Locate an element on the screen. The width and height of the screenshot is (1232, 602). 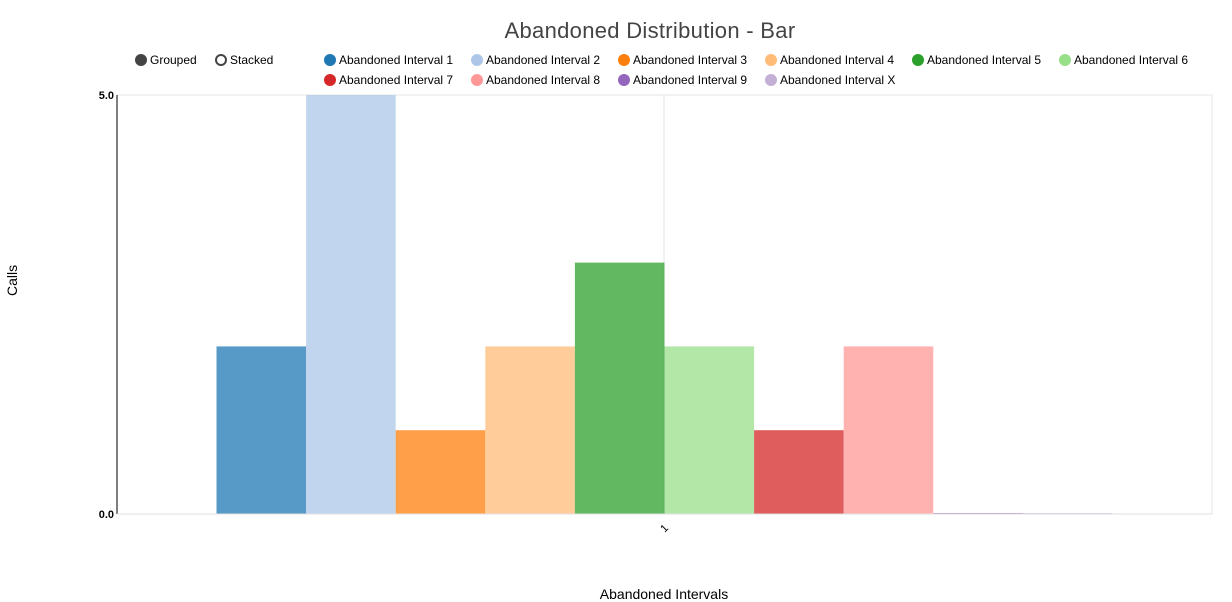
mode-grouped-label: Grouped is located at coordinates (173, 60).